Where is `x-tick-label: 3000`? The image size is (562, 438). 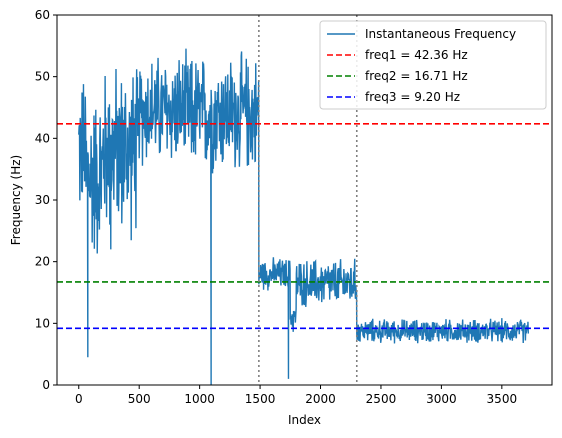
x-tick-label: 3000 is located at coordinates (441, 399).